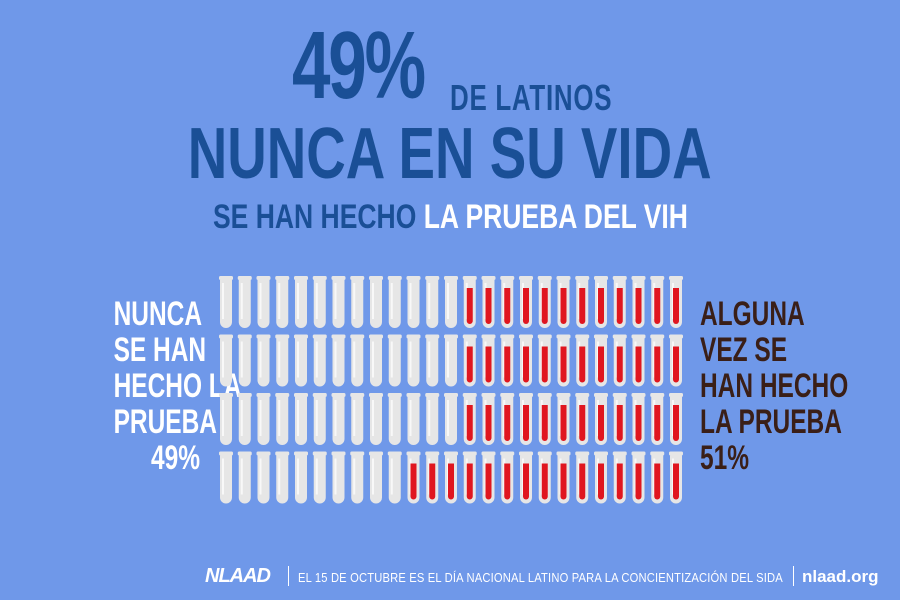 This screenshot has width=900, height=600. What do you see at coordinates (165, 422) in the screenshot?
I see `left-label-line: PRUEBA` at bounding box center [165, 422].